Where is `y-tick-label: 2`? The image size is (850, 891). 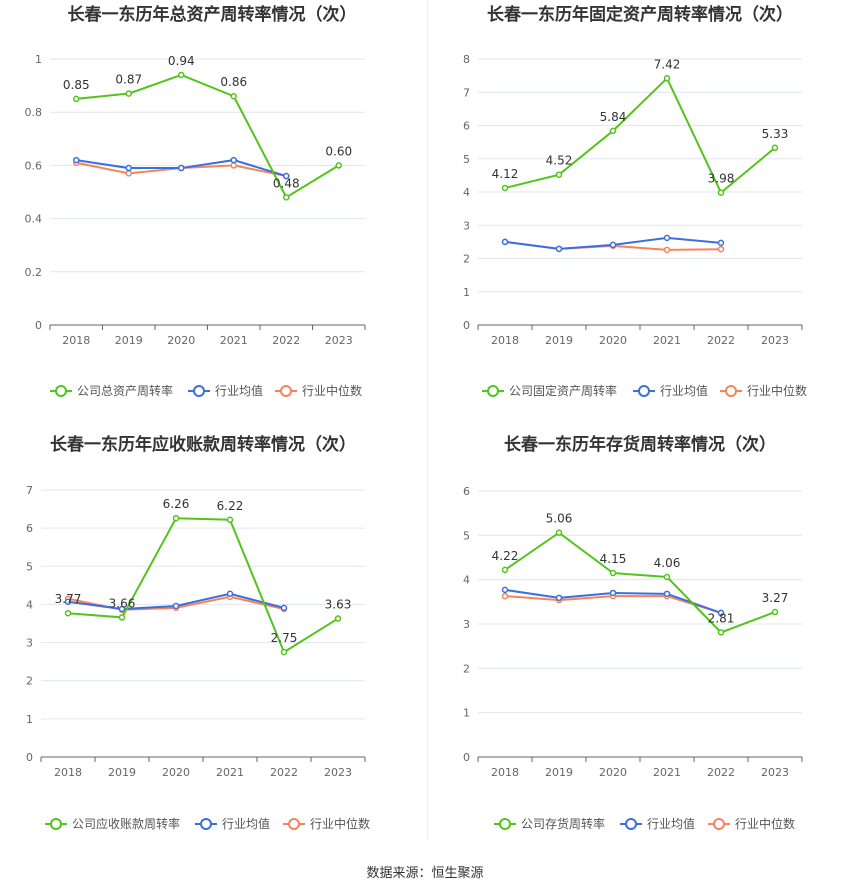
y-tick-label: 2 is located at coordinates (466, 259).